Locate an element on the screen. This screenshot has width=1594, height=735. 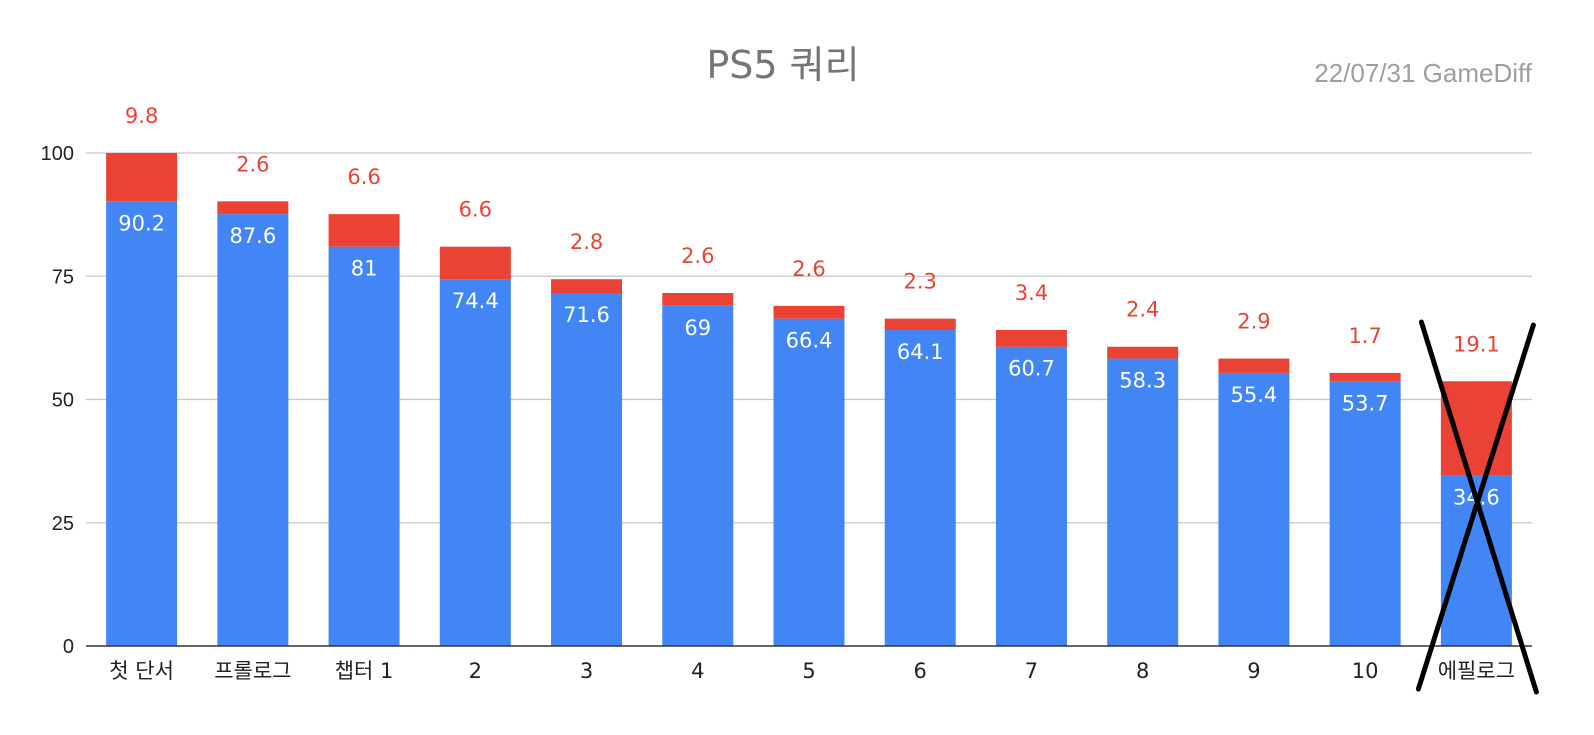
x-tick-label: 에필로그 is located at coordinates (1476, 671).